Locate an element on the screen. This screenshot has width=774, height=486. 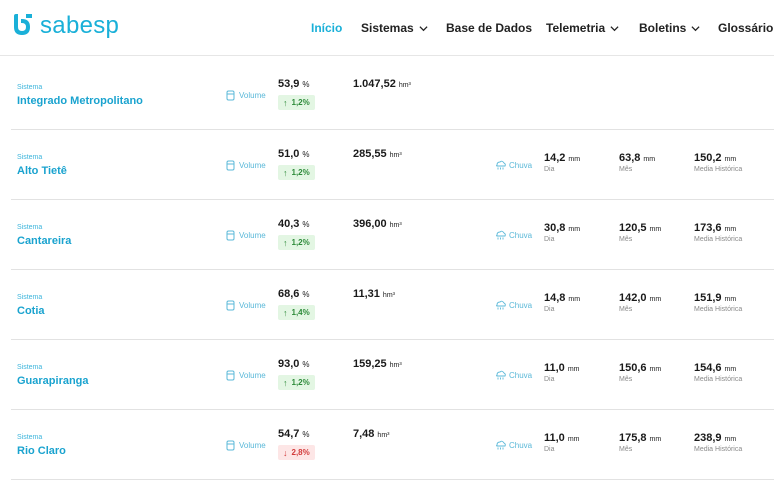
nav-glossario: Glossário is located at coordinates (745, 28).